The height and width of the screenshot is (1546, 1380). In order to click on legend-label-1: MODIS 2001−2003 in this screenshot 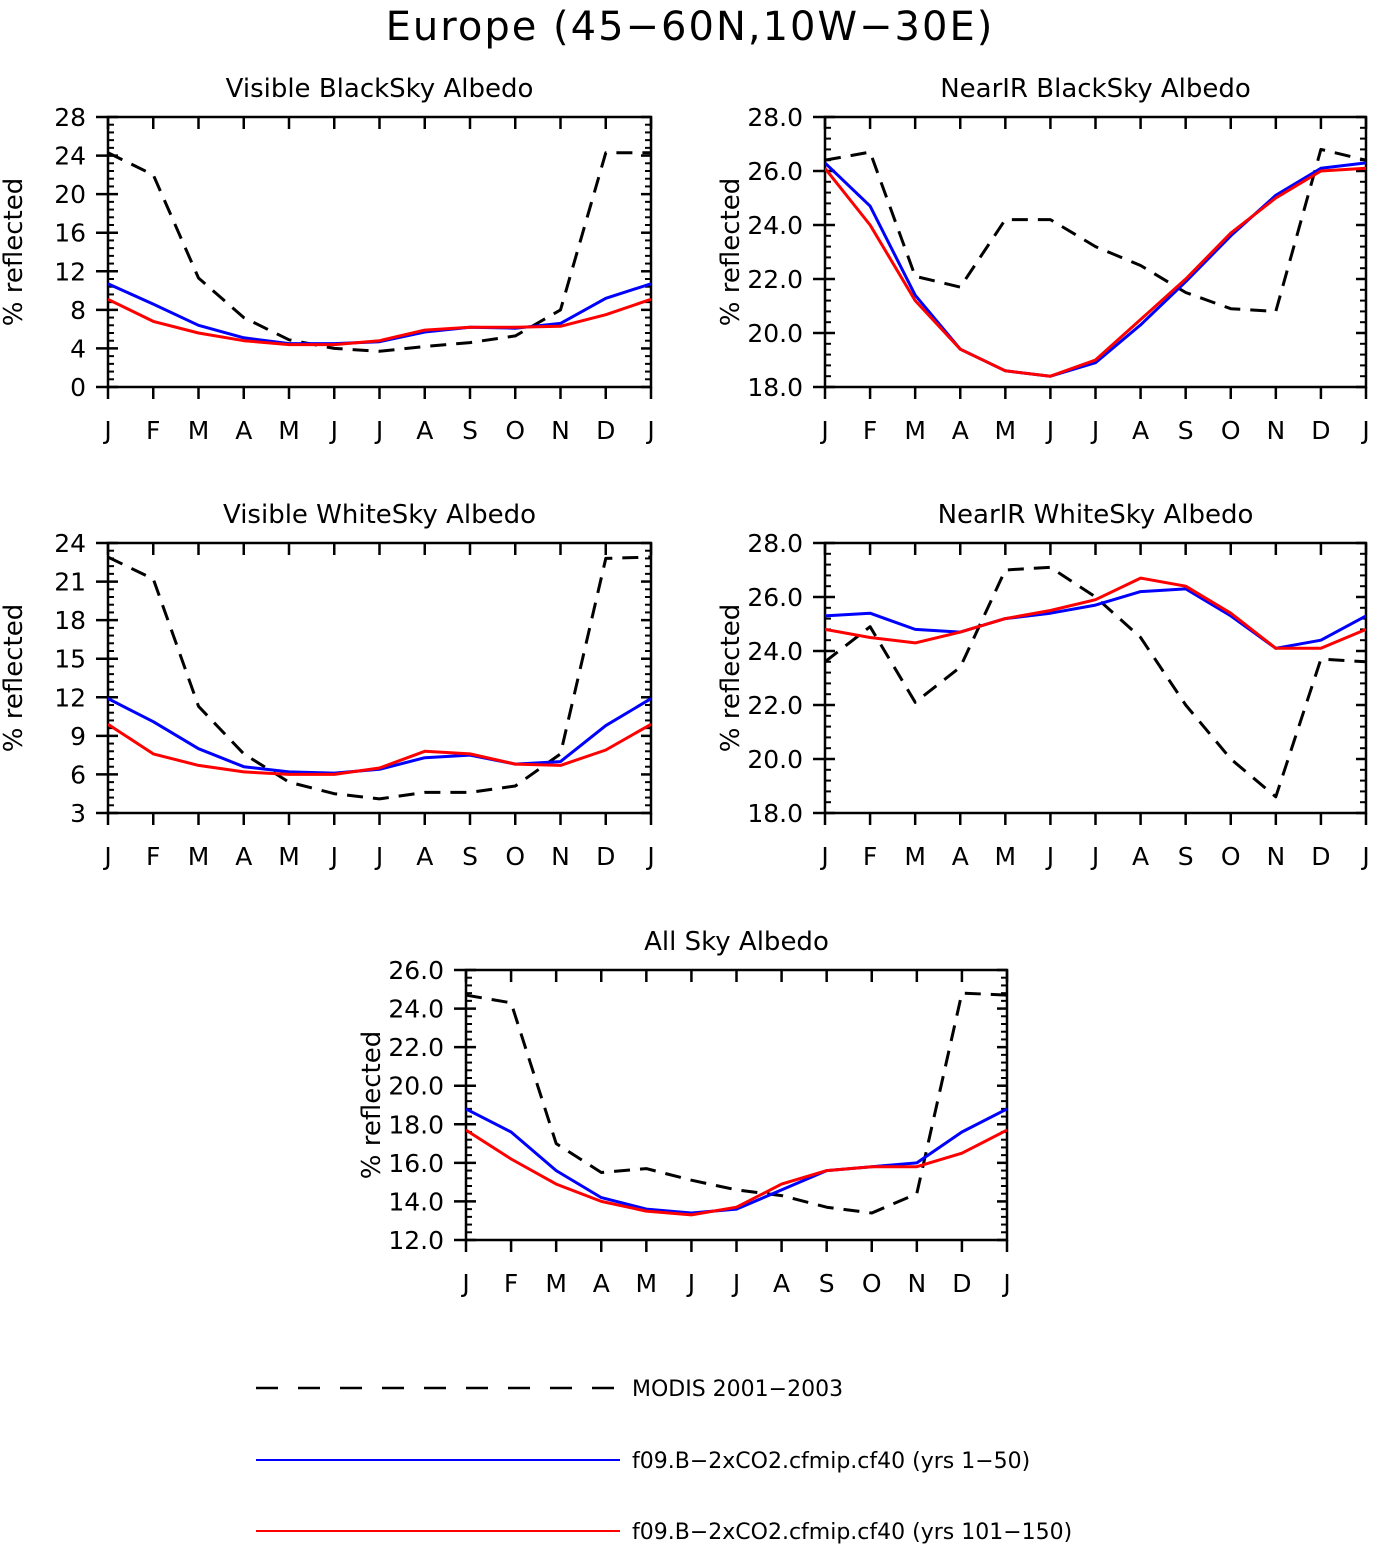, I will do `click(737, 1389)`.